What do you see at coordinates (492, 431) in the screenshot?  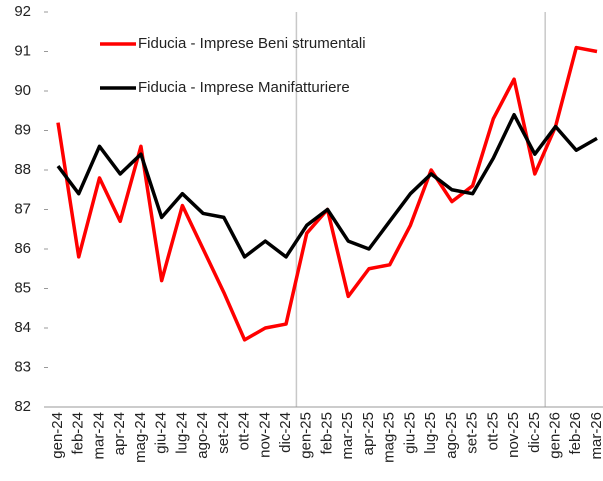 I see `x-tick-label: ott-25` at bounding box center [492, 431].